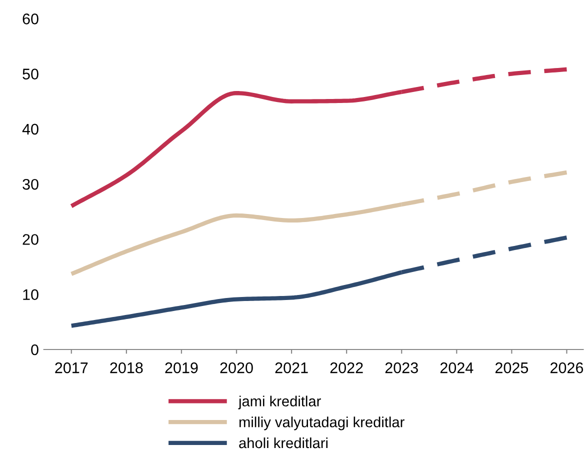 This screenshot has width=585, height=466. I want to click on x-tick-label: 2018, so click(126, 368).